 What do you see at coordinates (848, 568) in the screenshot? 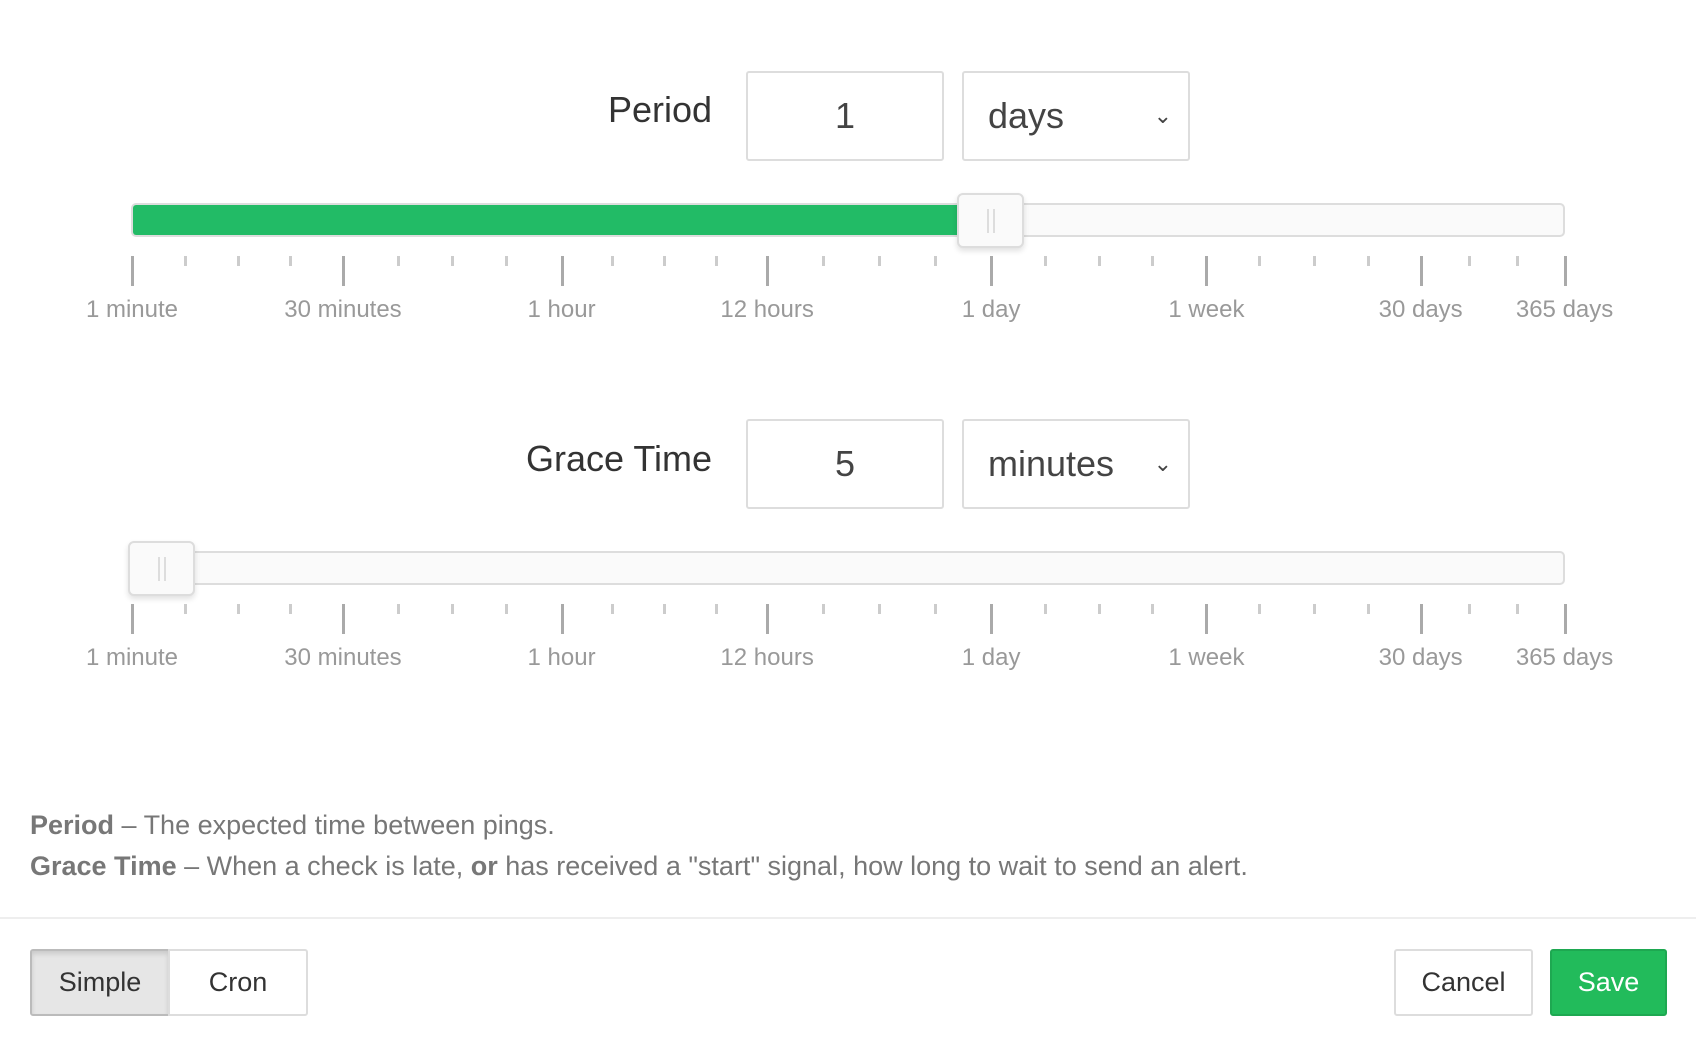
I see `grace-slider-track` at bounding box center [848, 568].